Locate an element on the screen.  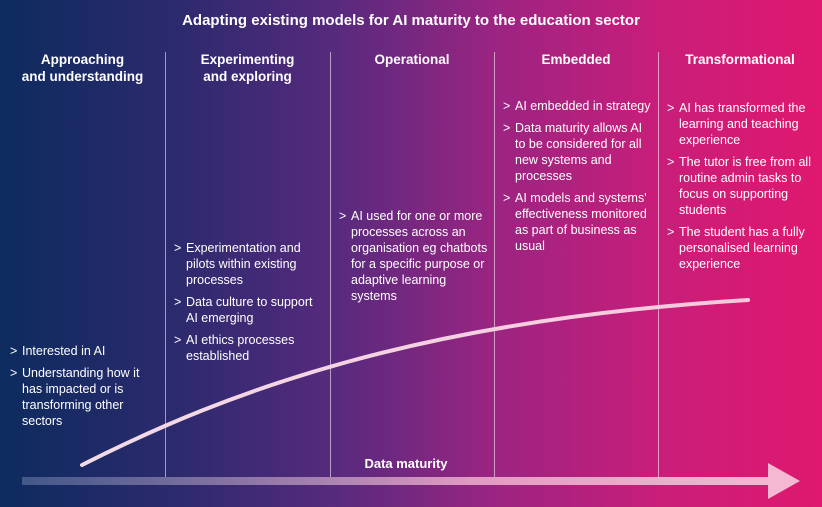
heading-text: Approaching and understanding is located at coordinates (82, 68).